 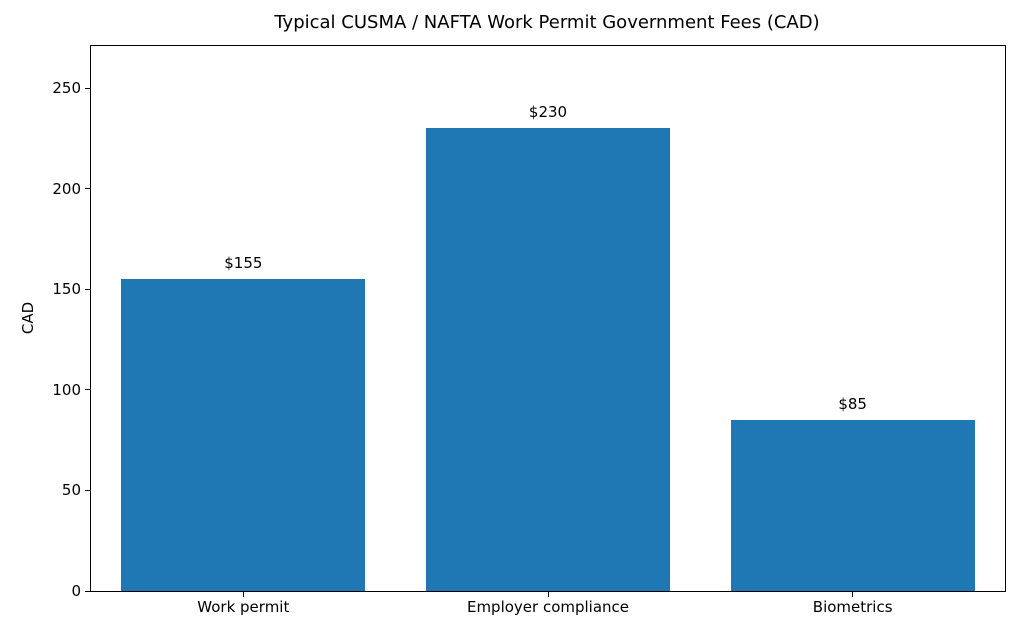 I want to click on bar-value-label-biometrics: $85, so click(x=852, y=404).